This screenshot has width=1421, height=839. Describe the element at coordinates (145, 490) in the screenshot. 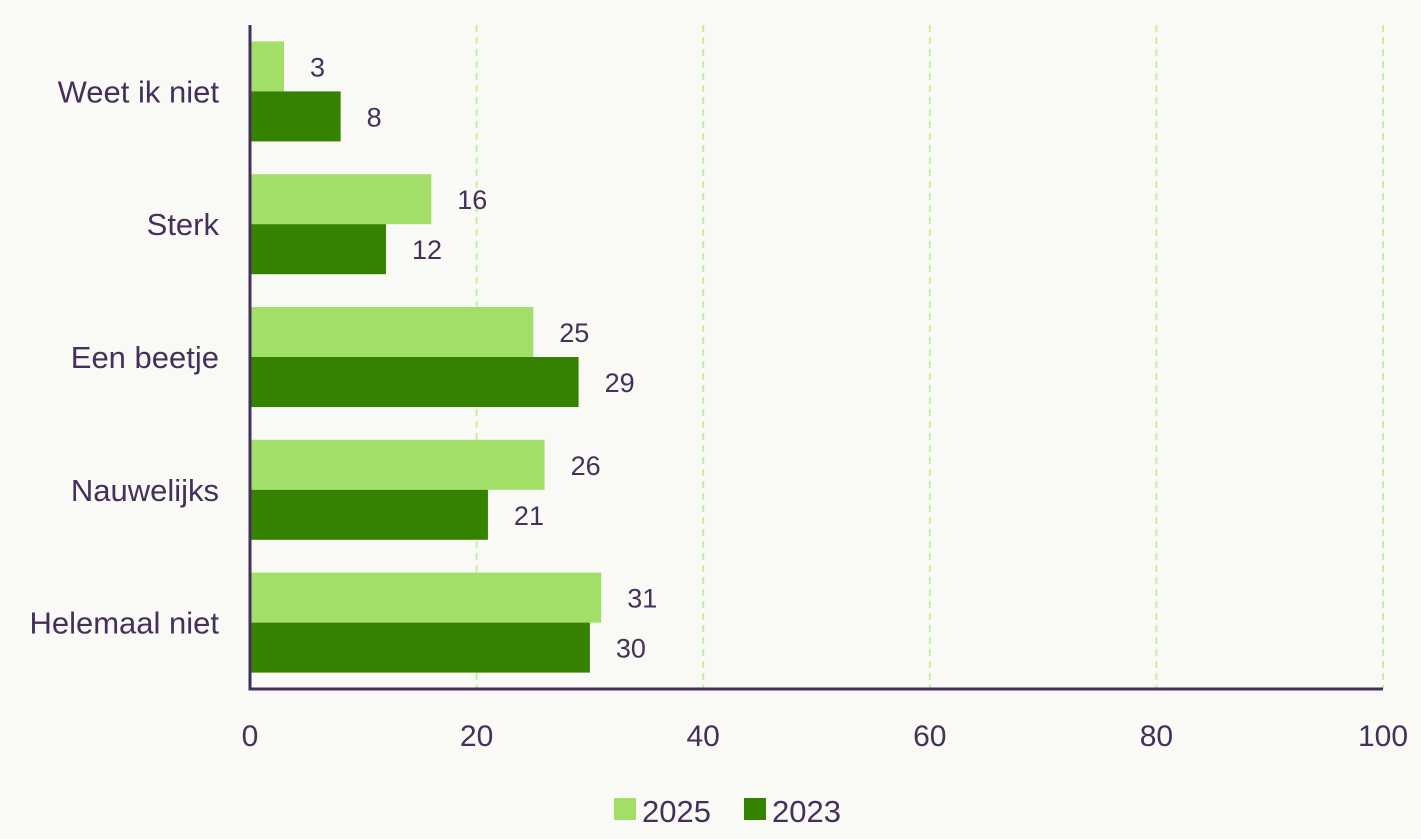

I see `category-label-nauwelijks: Nauwelijks` at that location.